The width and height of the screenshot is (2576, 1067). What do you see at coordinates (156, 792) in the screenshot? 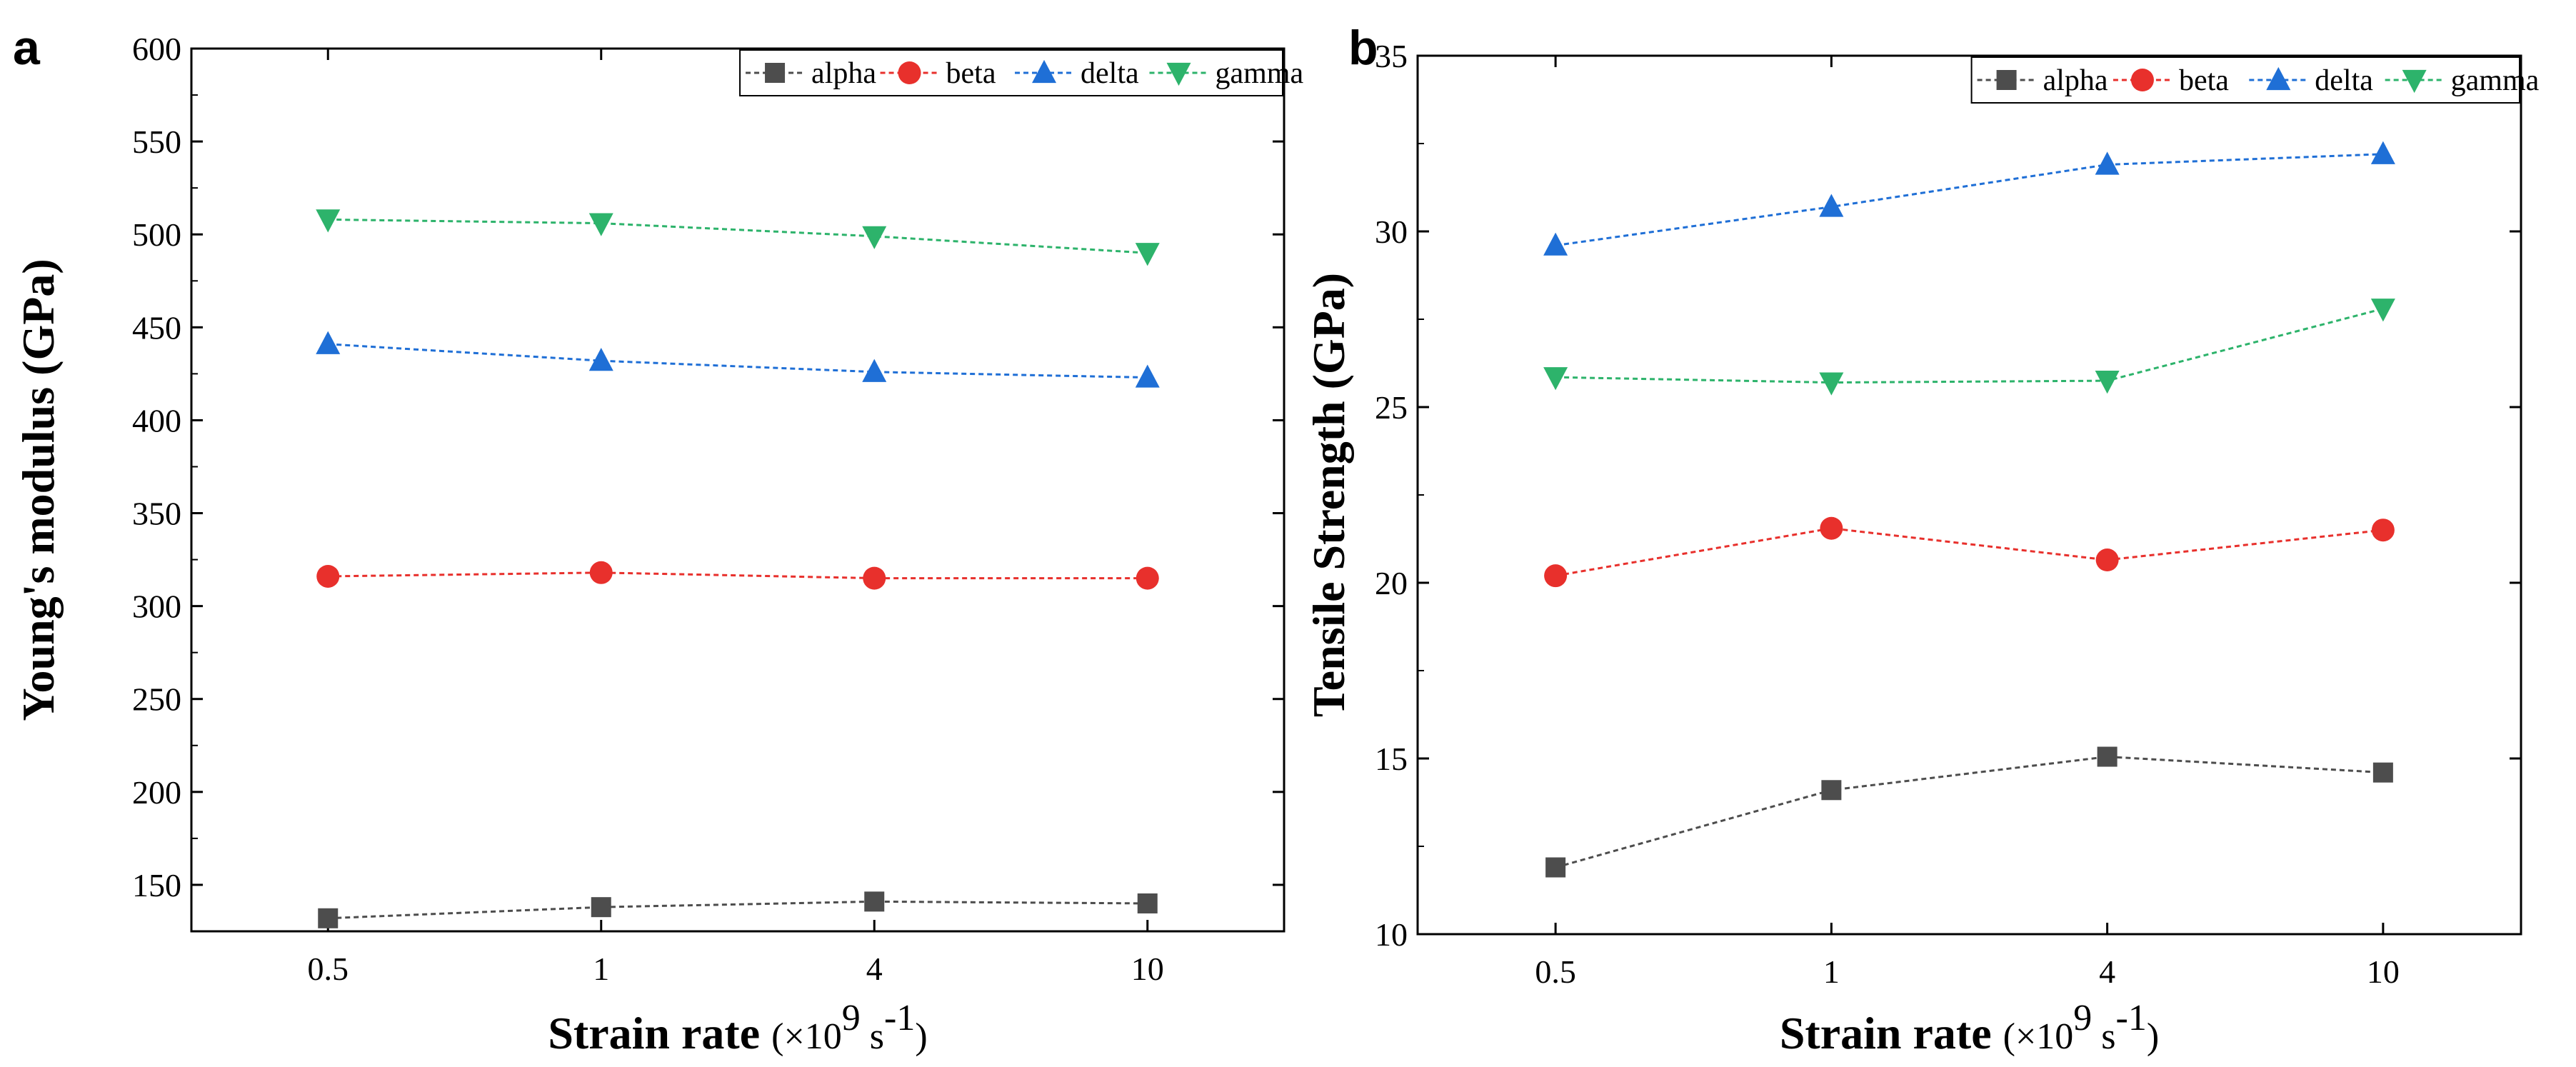
I see `y-tick-label: 200` at bounding box center [156, 792].